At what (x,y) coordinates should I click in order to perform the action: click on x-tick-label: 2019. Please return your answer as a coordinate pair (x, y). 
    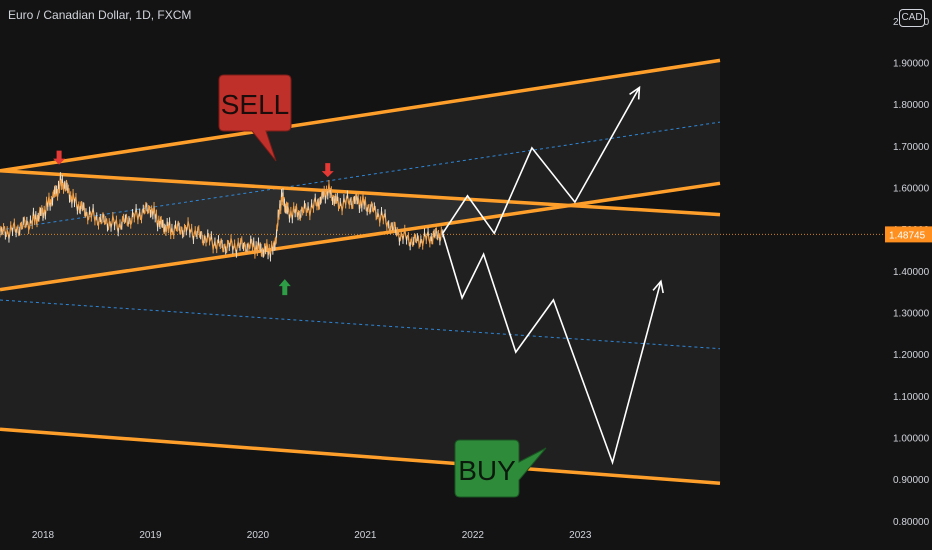
    Looking at the image, I should click on (150, 535).